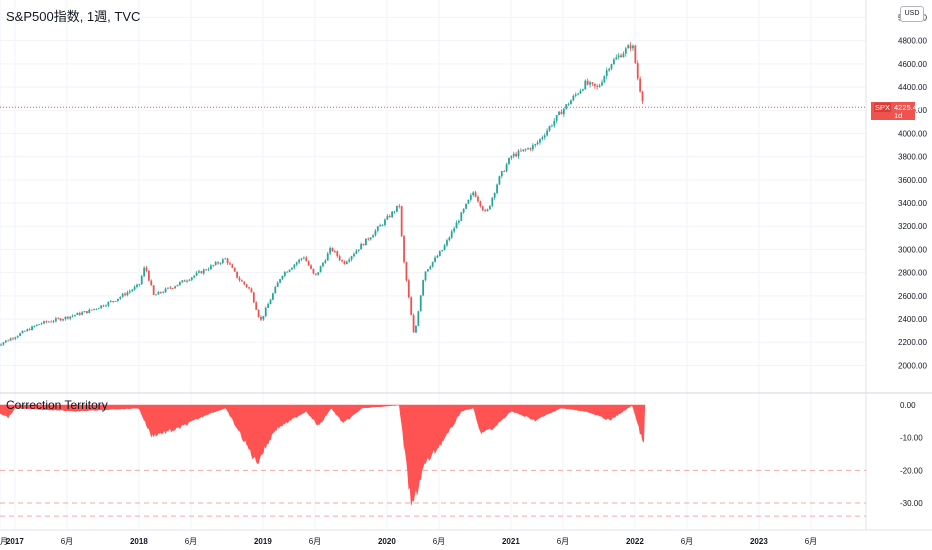  I want to click on time-tick-label: 2022, so click(635, 541).